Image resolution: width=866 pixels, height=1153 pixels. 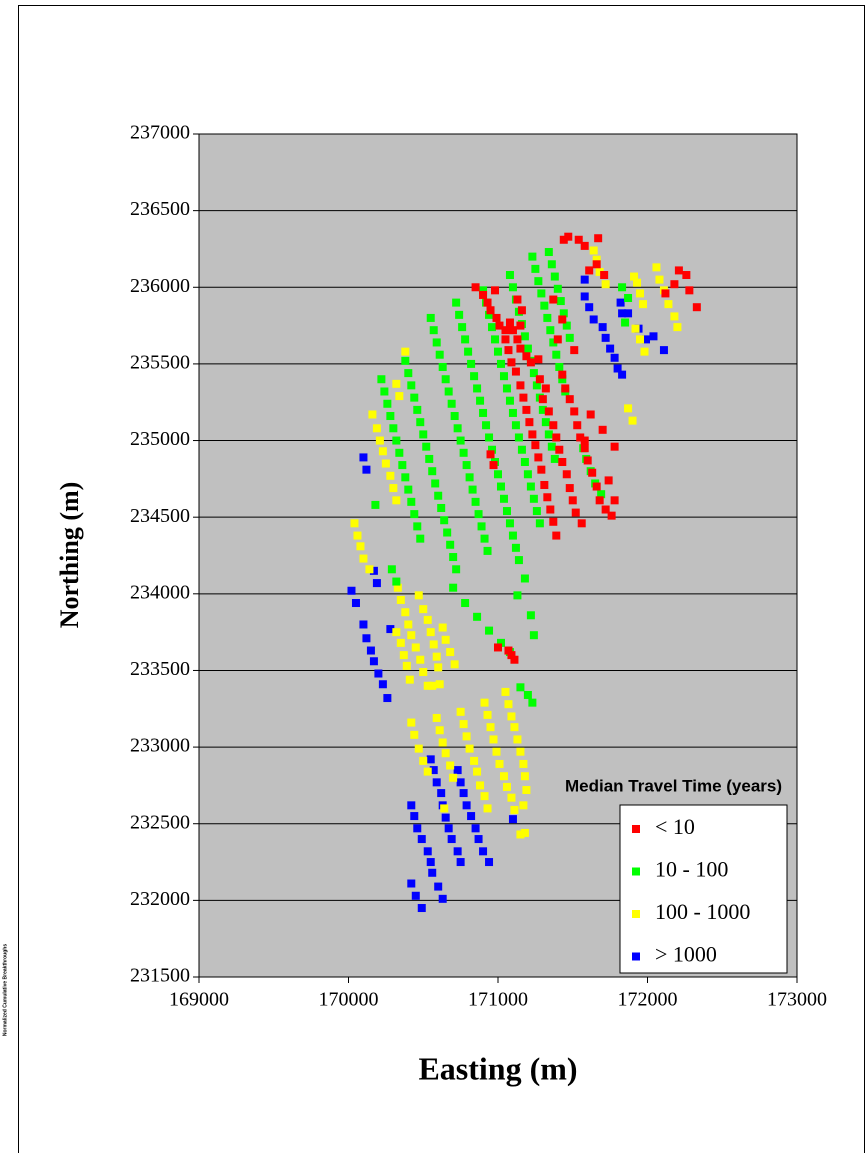 I want to click on y-tick-label: 234500, so click(x=160, y=516).